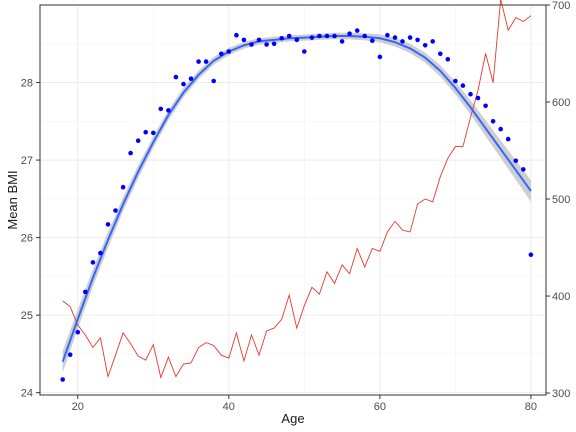 This screenshot has height=432, width=576. Describe the element at coordinates (12, 199) in the screenshot. I see `y-axis-title: Mean BMI` at that location.